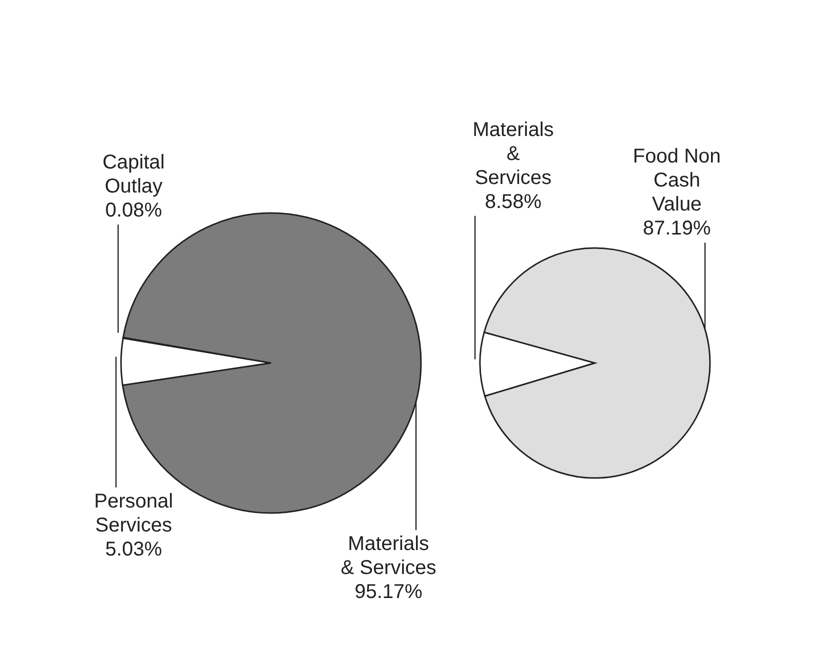 This screenshot has height=668, width=814. What do you see at coordinates (676, 181) in the screenshot?
I see `slice-label: Food Non Cash Value` at bounding box center [676, 181].